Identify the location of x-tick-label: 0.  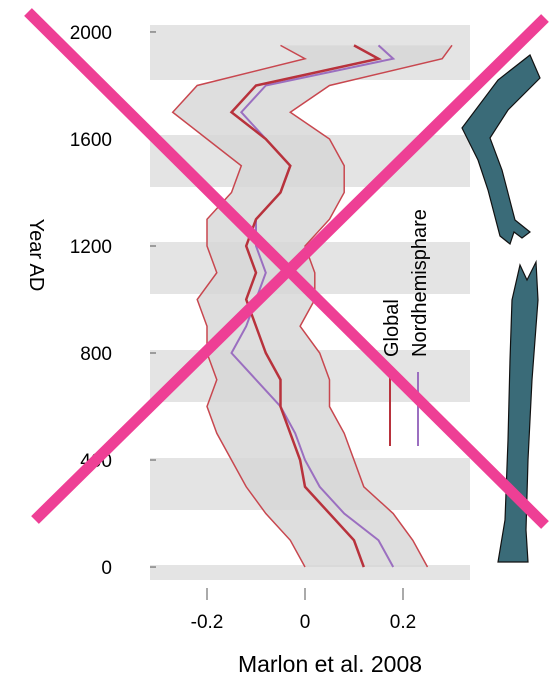
(305, 622).